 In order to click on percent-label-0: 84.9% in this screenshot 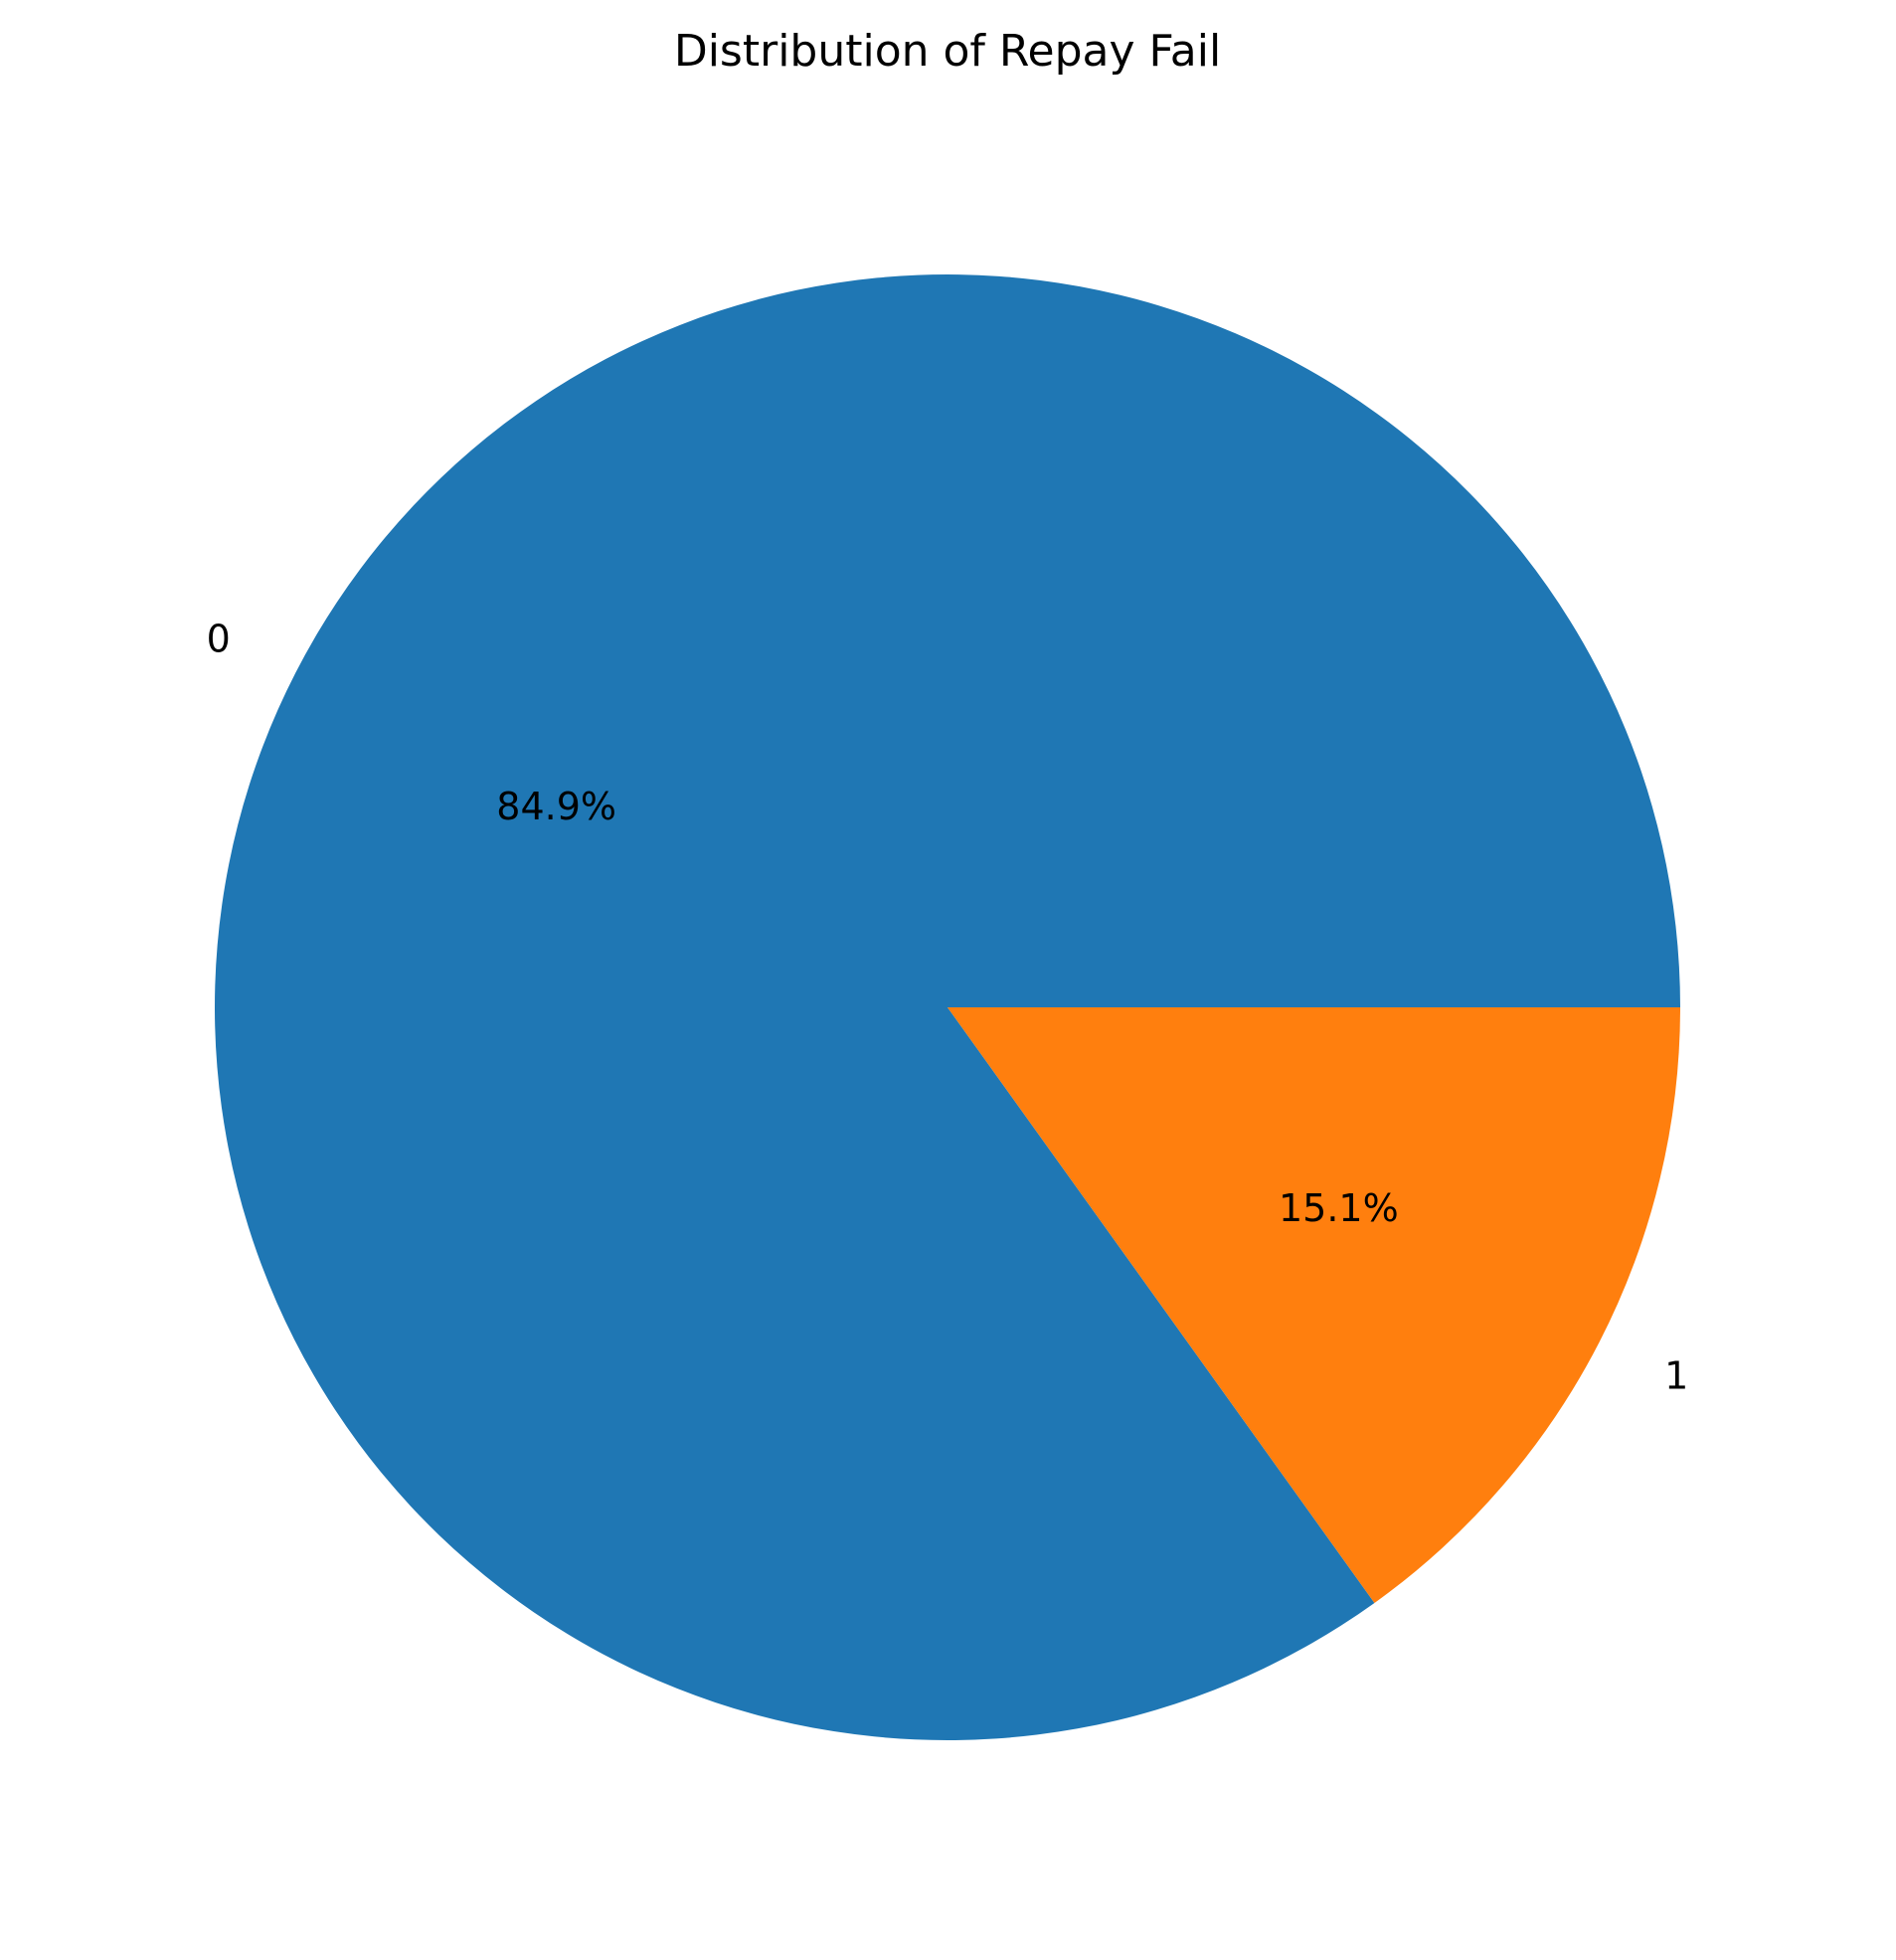, I will do `click(556, 806)`.